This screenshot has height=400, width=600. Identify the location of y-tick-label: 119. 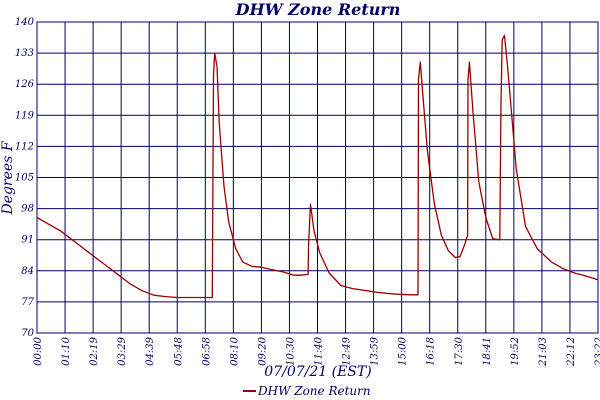
(25, 115).